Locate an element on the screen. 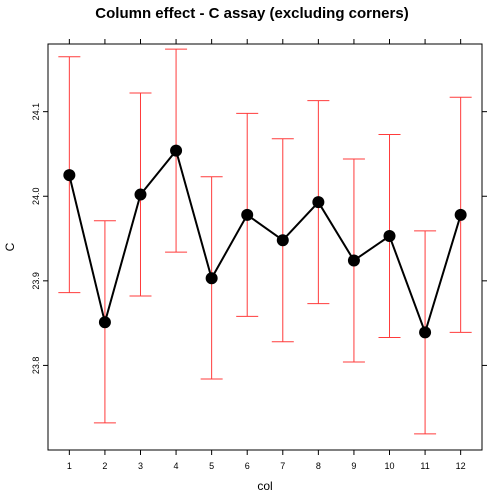  y-tick-label: 23.8 is located at coordinates (36, 366).